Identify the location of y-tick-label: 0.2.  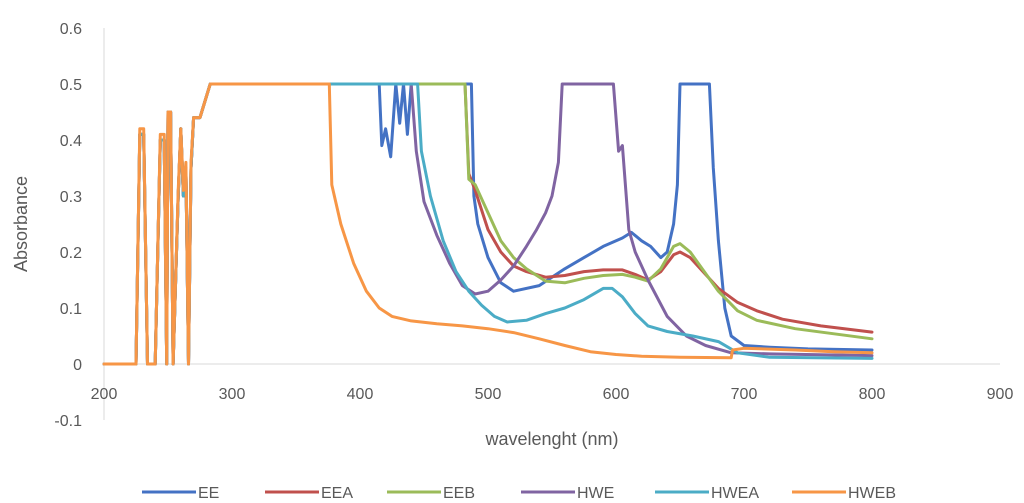
(71, 253).